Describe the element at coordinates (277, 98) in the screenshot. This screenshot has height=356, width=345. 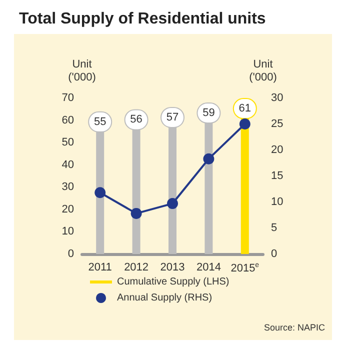
I see `y2-tick-label: 30` at that location.